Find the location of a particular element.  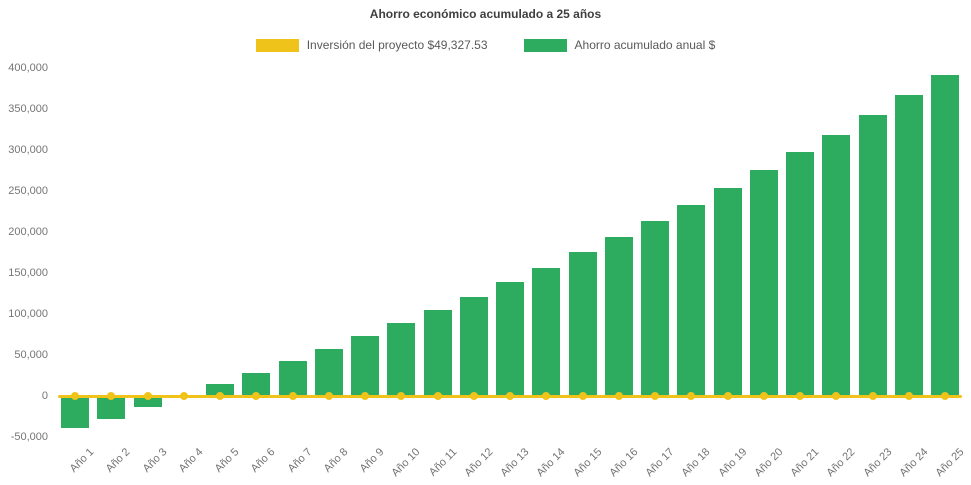

y-tick-label: 400,000 is located at coordinates (28, 67).